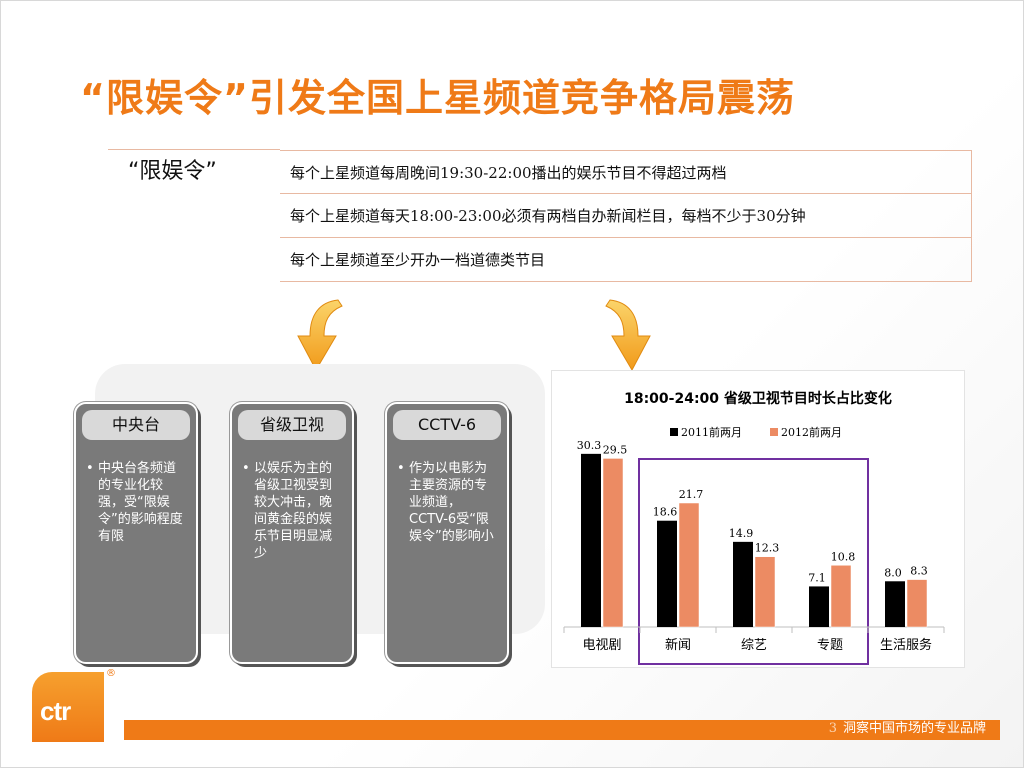  What do you see at coordinates (615, 449) in the screenshot?
I see `data-label: 29.5` at bounding box center [615, 449].